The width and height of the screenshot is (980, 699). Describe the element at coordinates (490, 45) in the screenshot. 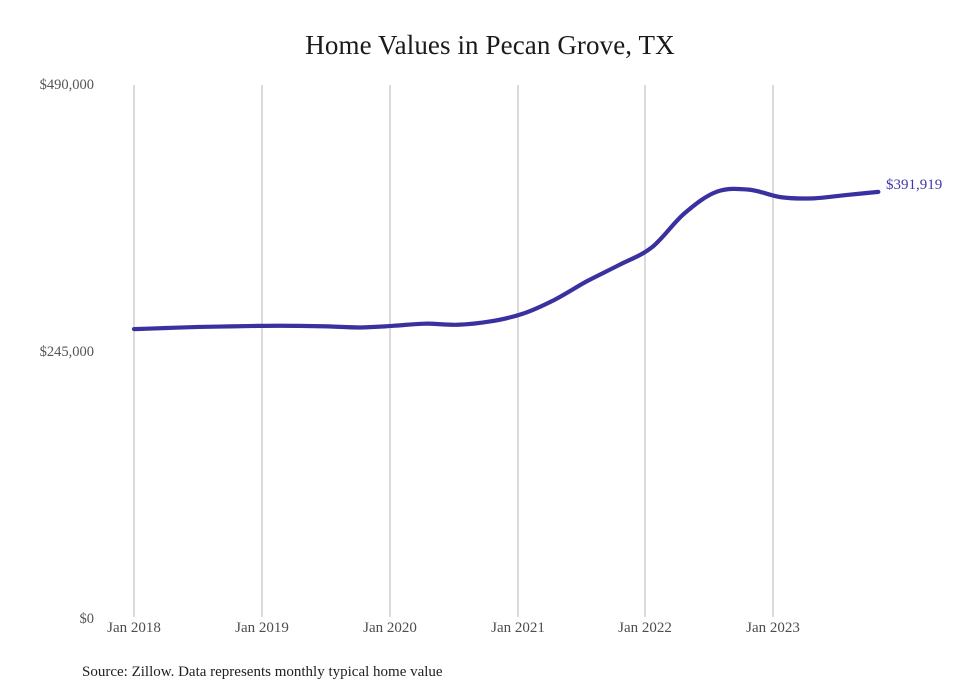

I see `chart-title: Home Values in Pecan Grove, TX` at that location.